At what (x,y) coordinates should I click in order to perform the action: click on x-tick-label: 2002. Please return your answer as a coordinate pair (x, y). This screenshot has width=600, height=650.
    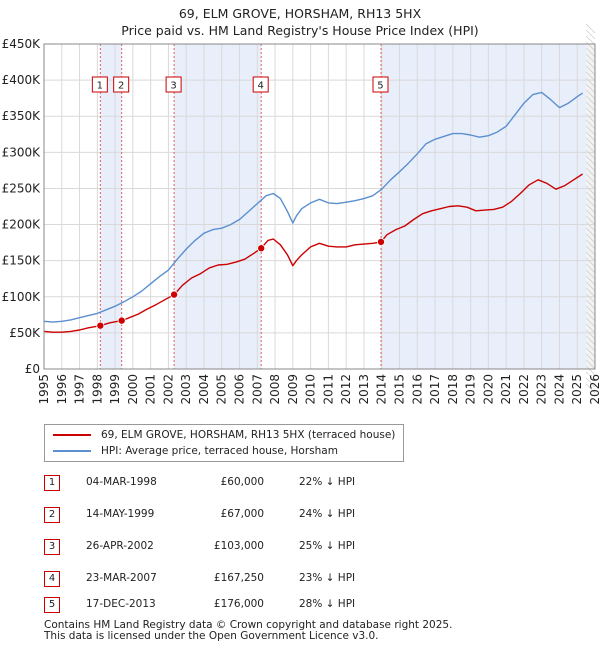
    Looking at the image, I should click on (168, 389).